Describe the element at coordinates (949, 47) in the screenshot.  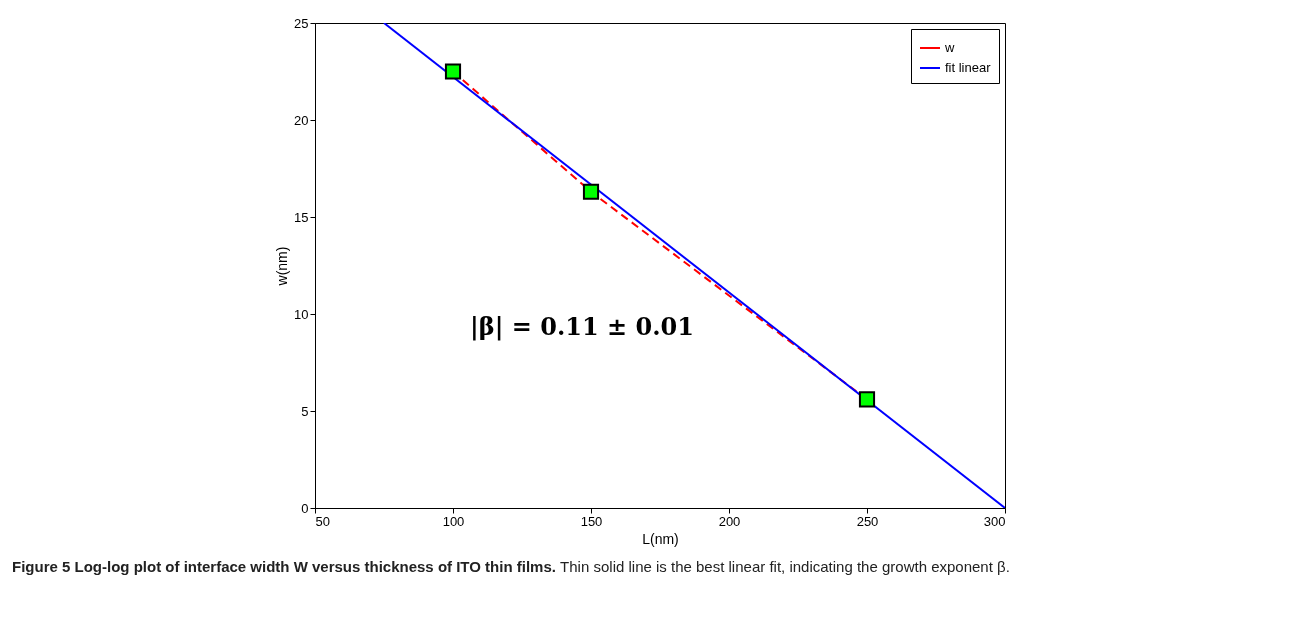
I see `legend-label: w` at that location.